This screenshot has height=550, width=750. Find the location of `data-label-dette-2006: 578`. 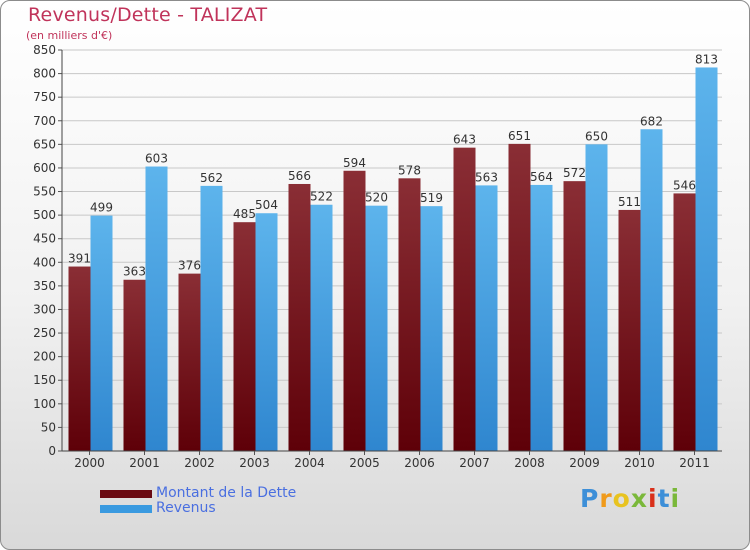

data-label-dette-2006: 578 is located at coordinates (409, 170).